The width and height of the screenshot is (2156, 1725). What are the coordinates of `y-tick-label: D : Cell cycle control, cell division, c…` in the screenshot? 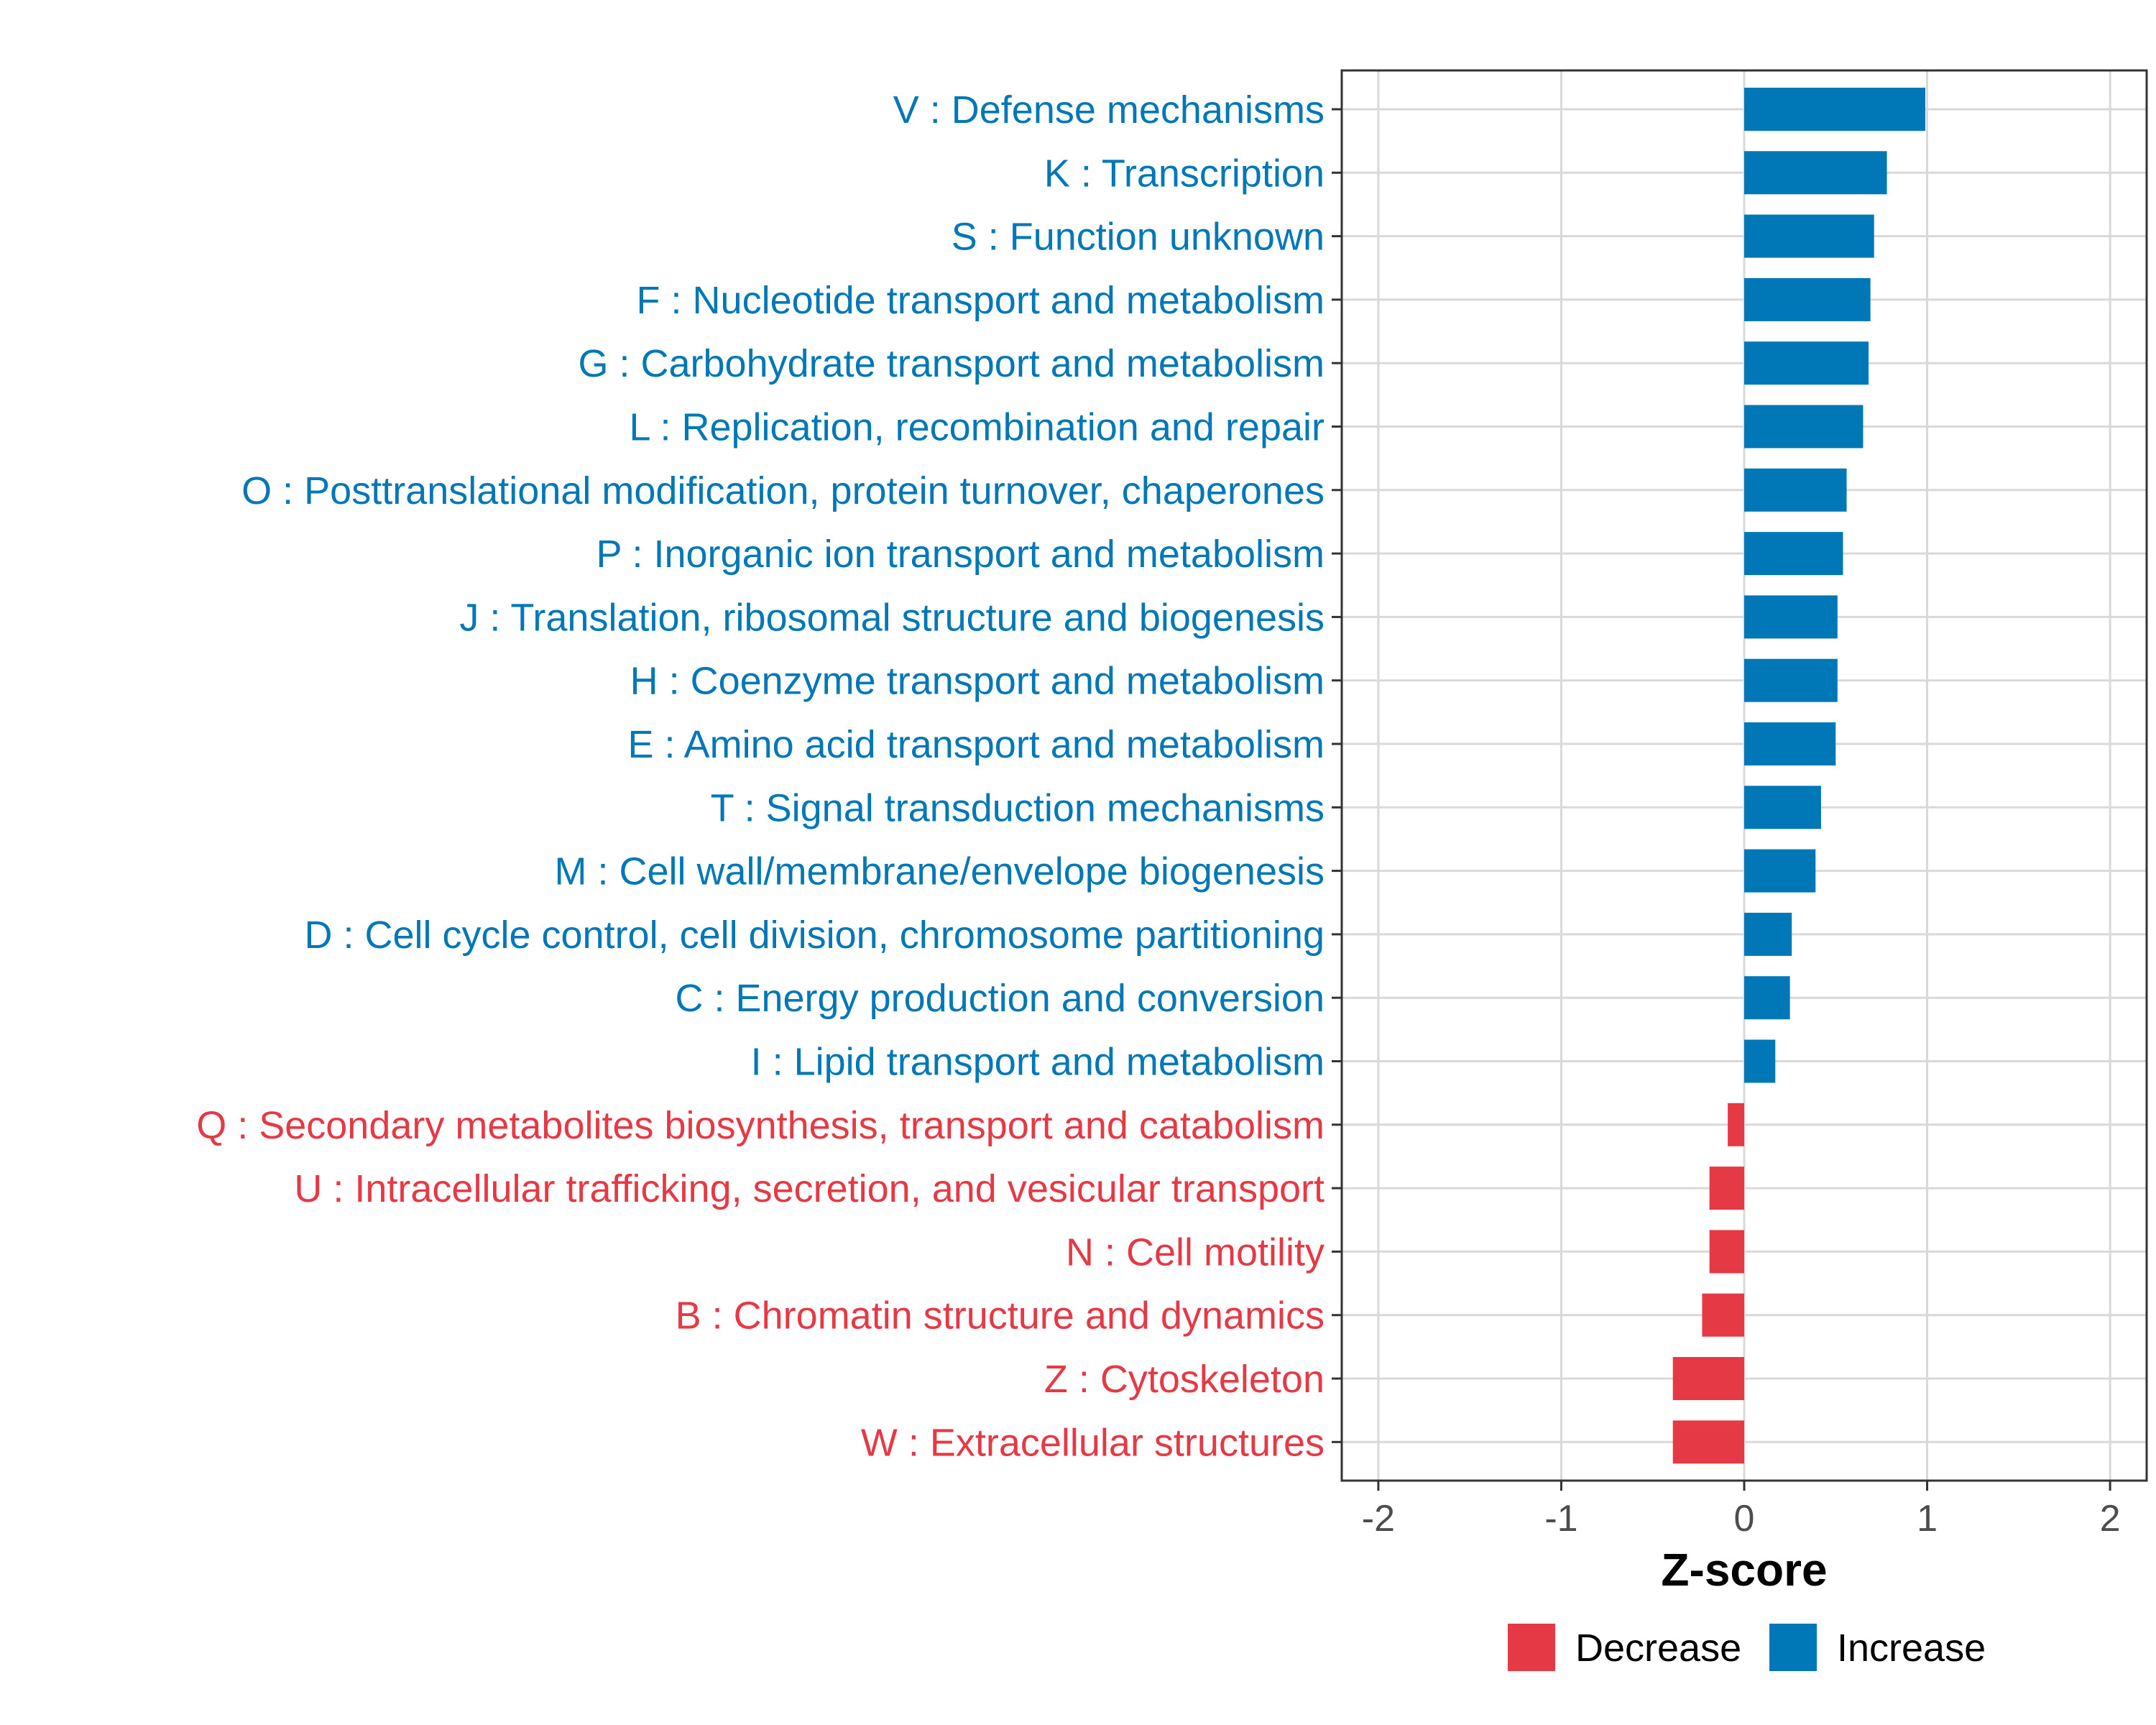 It's located at (814, 935).